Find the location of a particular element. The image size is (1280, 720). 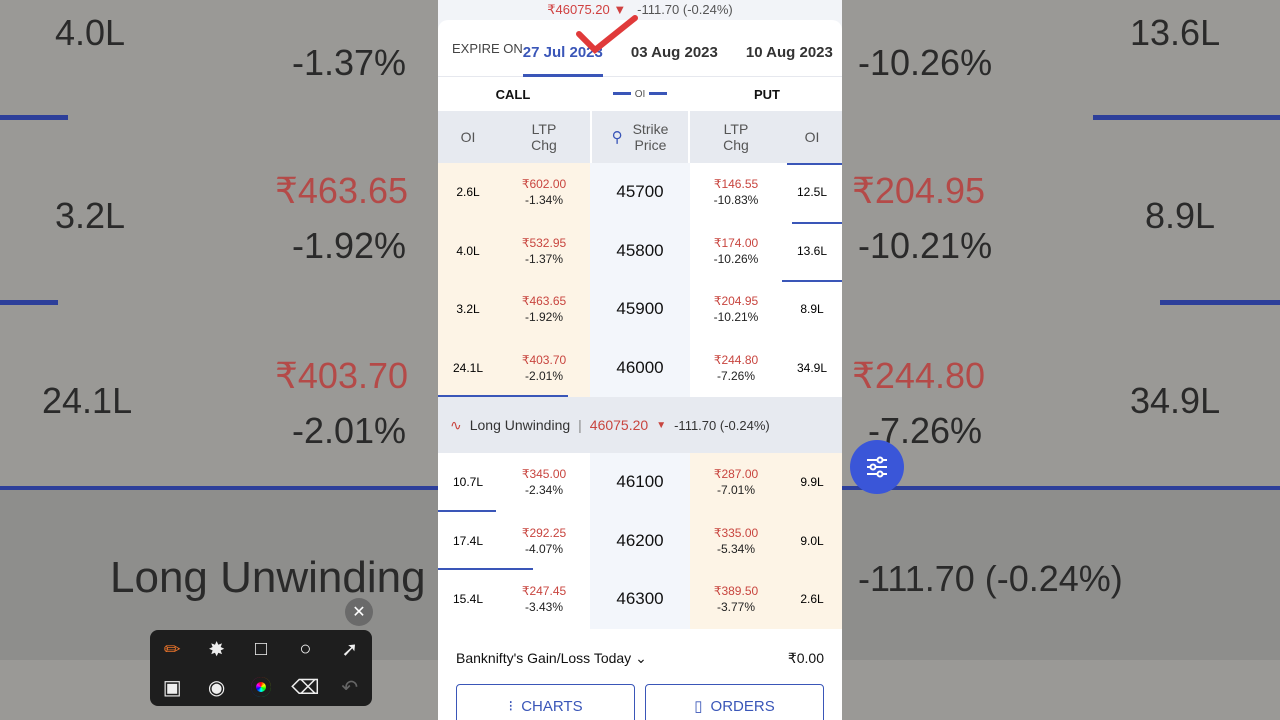

call-ltp: ₹403.70 -2.01% is located at coordinates (544, 367).